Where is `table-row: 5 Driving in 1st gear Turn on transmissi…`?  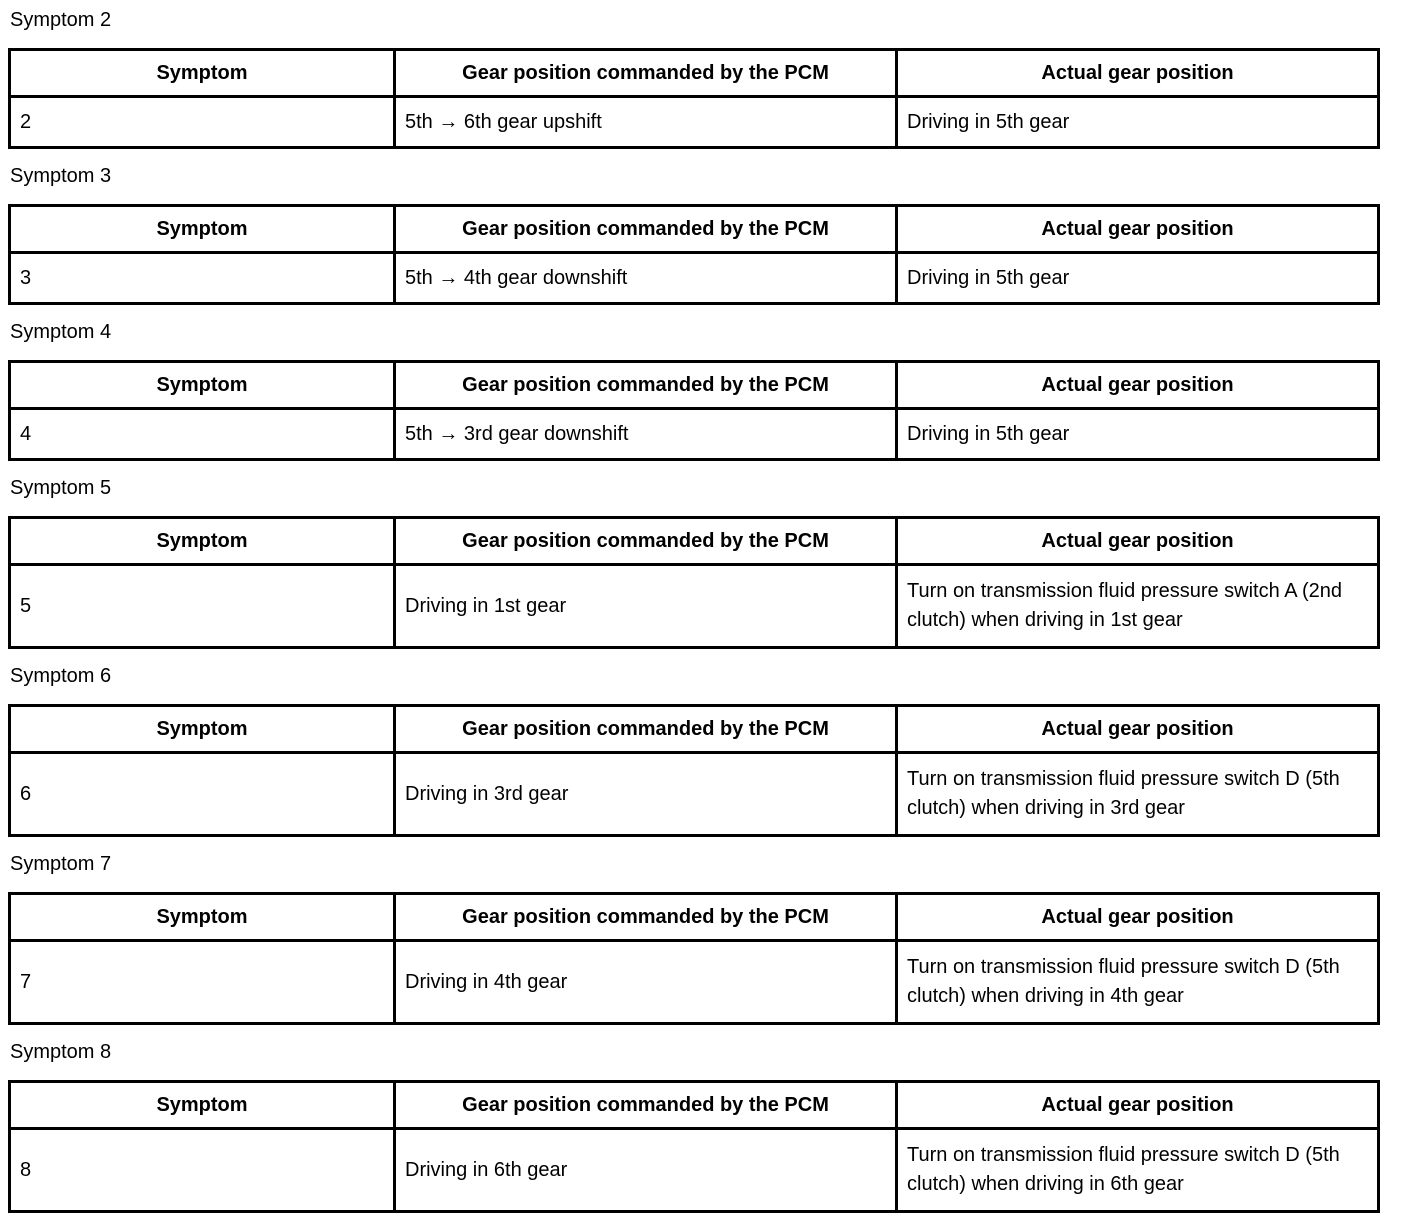 table-row: 5 Driving in 1st gear Turn on transmissi… is located at coordinates (694, 606).